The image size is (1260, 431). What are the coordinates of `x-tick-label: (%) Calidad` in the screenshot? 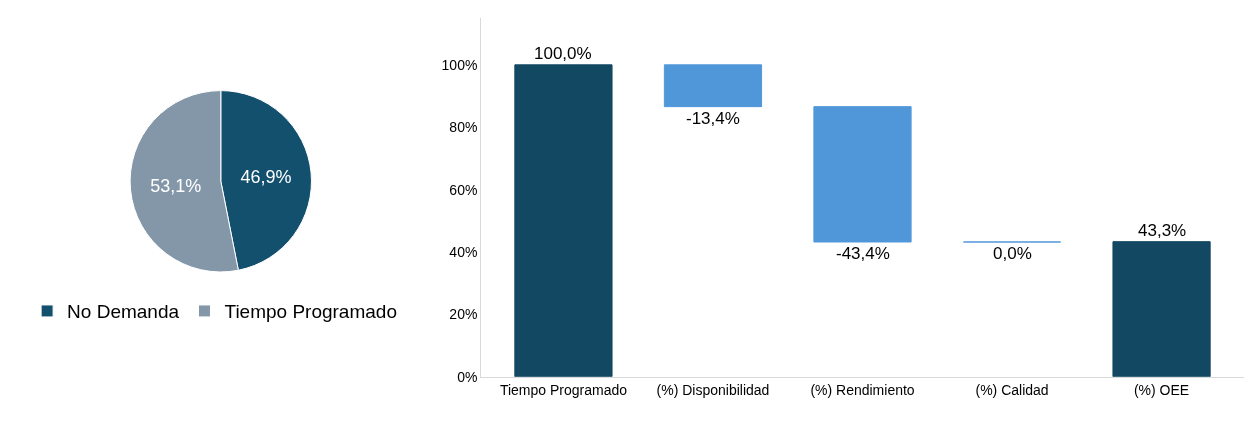 It's located at (1012, 389).